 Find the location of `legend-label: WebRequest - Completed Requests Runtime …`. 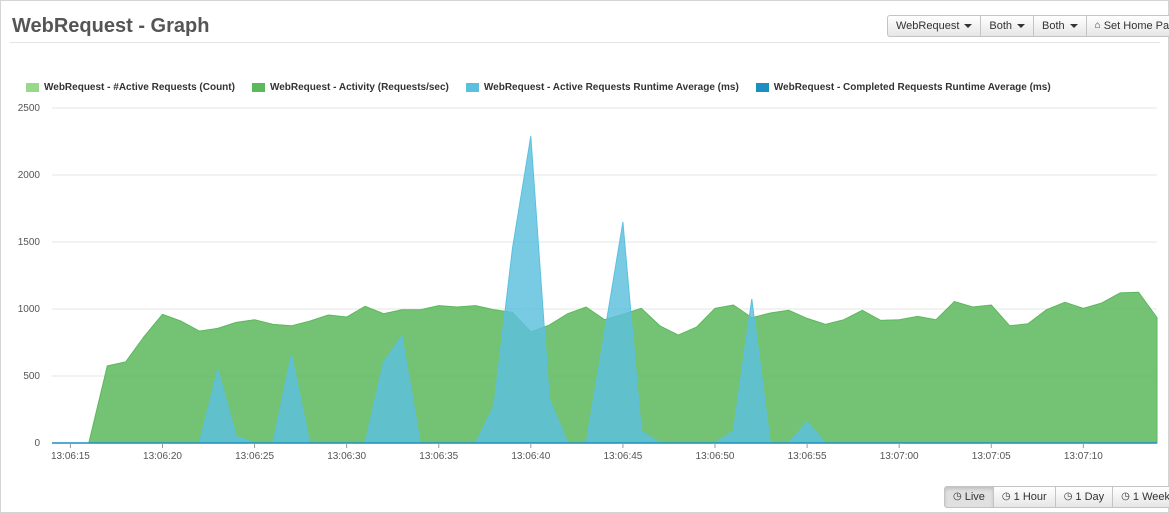

legend-label: WebRequest - Completed Requests Runtime … is located at coordinates (912, 87).